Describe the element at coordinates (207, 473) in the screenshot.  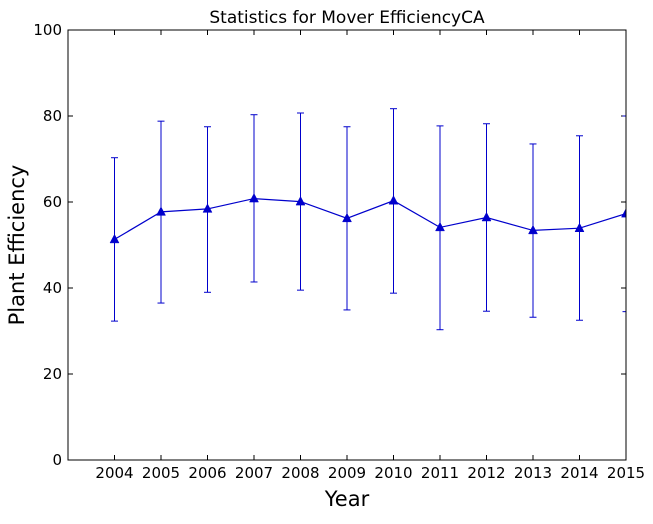
I see `x-tick-label: 2006` at that location.